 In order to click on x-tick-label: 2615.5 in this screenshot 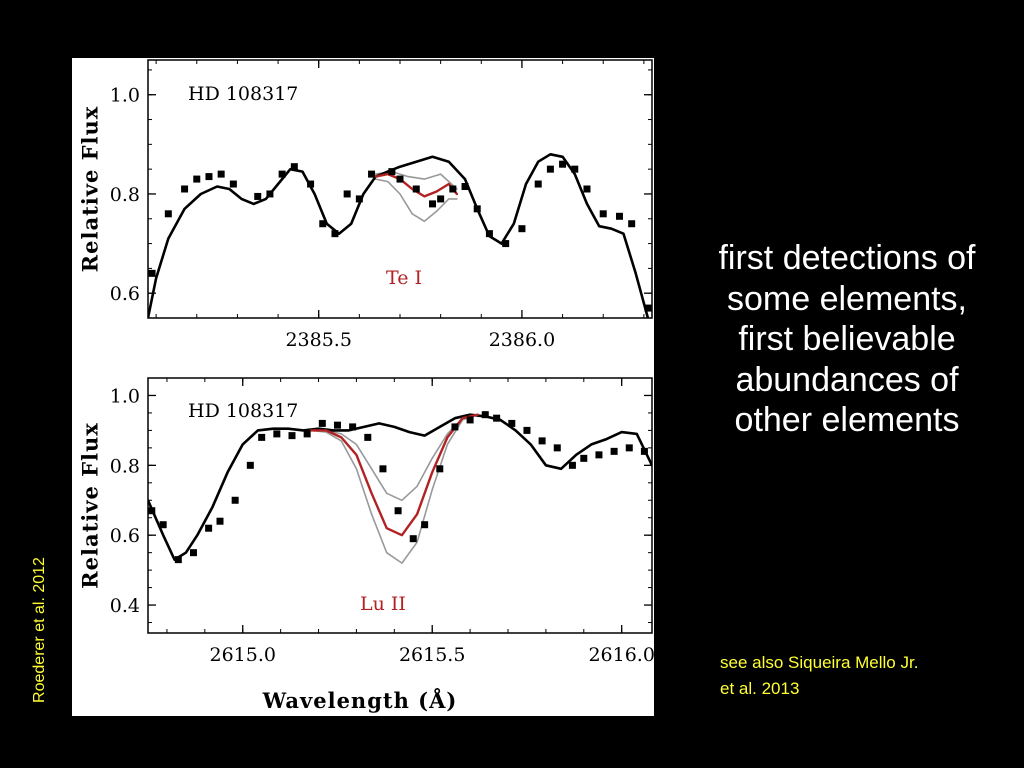, I will do `click(432, 655)`.